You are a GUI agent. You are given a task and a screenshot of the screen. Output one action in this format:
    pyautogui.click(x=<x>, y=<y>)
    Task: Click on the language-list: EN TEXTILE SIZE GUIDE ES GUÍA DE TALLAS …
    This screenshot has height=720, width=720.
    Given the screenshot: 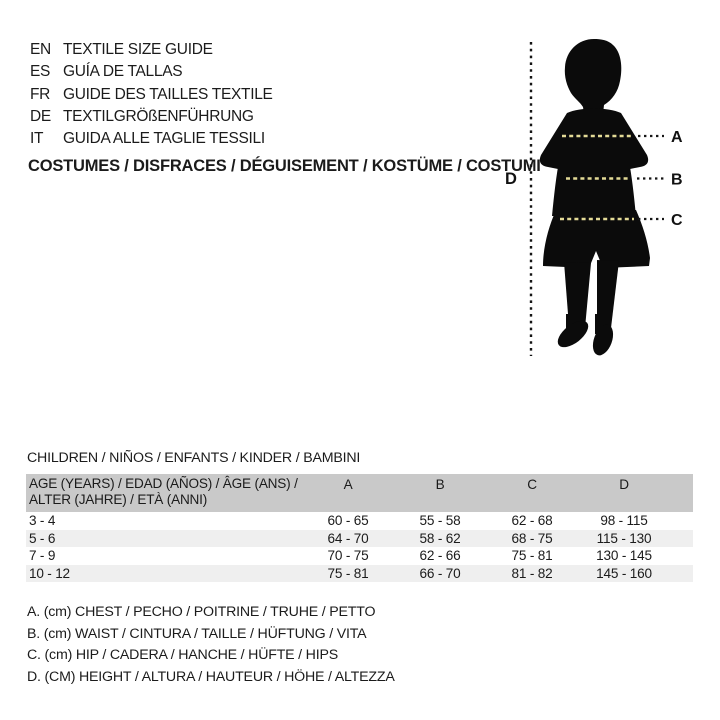 What is the action you would take?
    pyautogui.click(x=151, y=94)
    